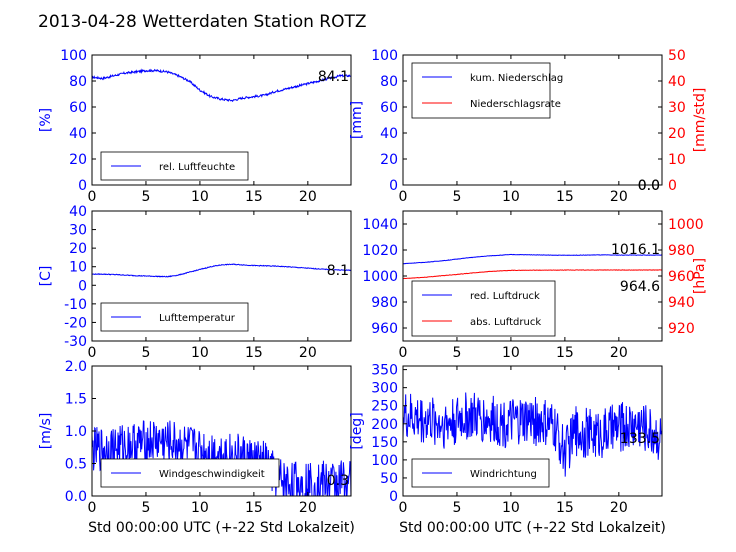 This screenshot has height=552, width=736. I want to click on y-tick-label: 300, so click(384, 389).